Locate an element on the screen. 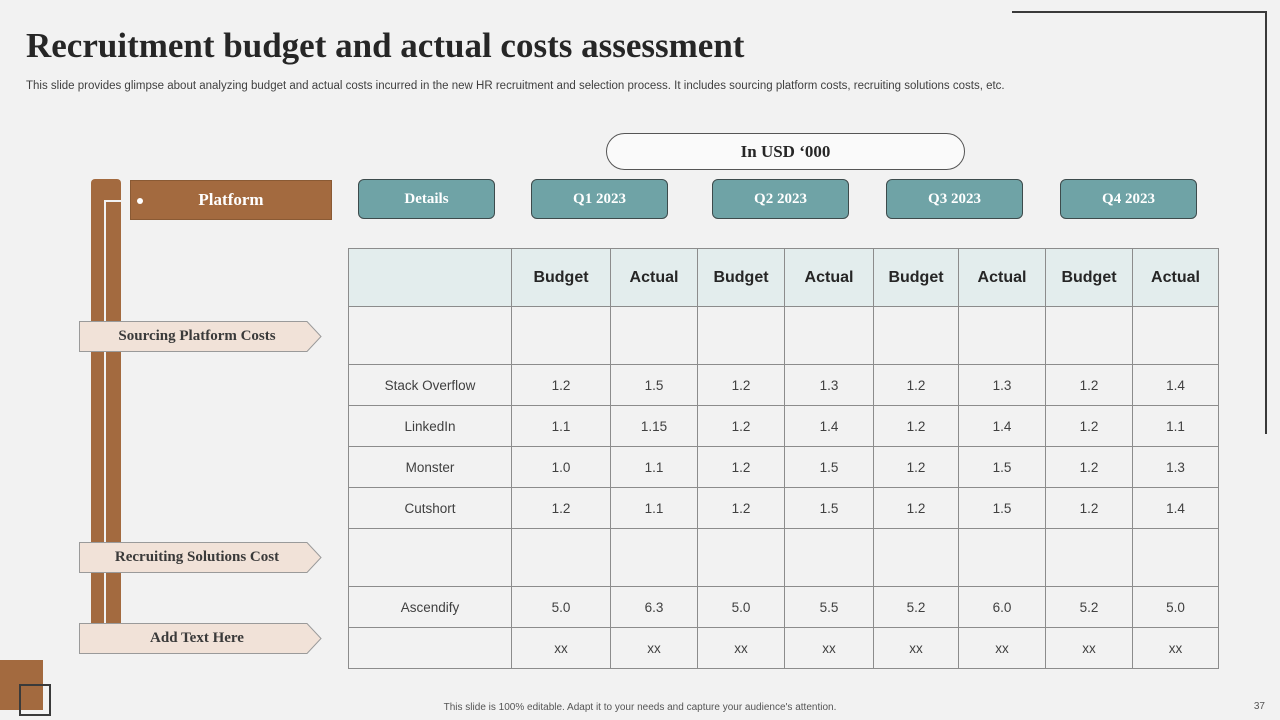  platform-name-cell: Stack Overflow is located at coordinates (430, 385).